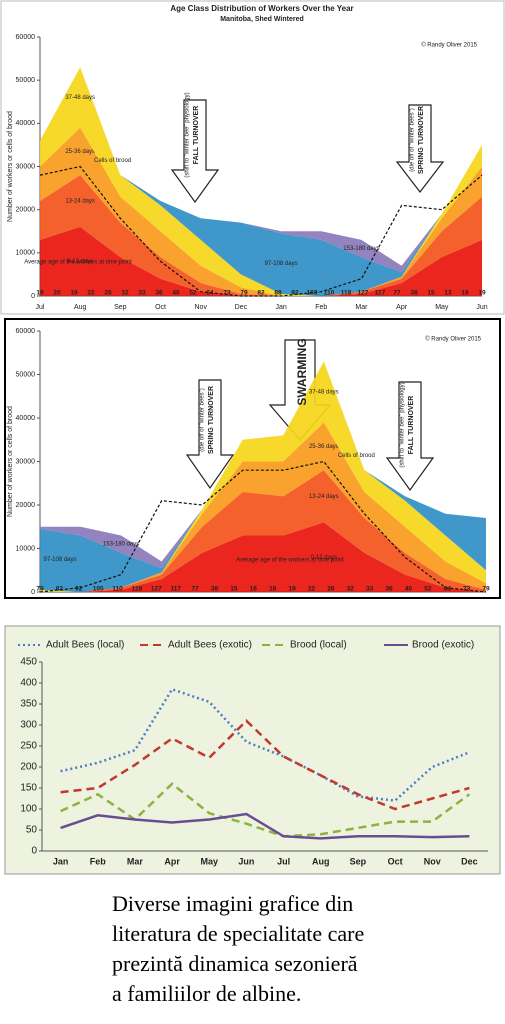  I want to click on caption-line: literatura de specialitate care, so click(238, 933).